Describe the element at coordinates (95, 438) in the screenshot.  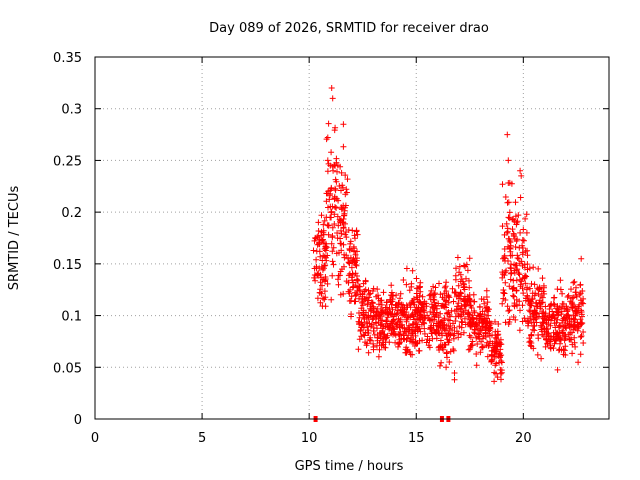
I see `x-tick-label: 0` at that location.